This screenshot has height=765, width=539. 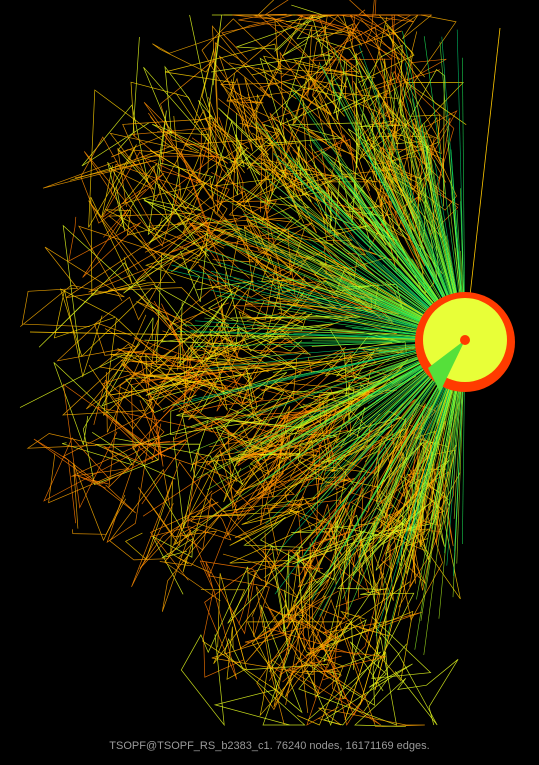 What do you see at coordinates (465, 340) in the screenshot?
I see `hub-center-dot` at bounding box center [465, 340].